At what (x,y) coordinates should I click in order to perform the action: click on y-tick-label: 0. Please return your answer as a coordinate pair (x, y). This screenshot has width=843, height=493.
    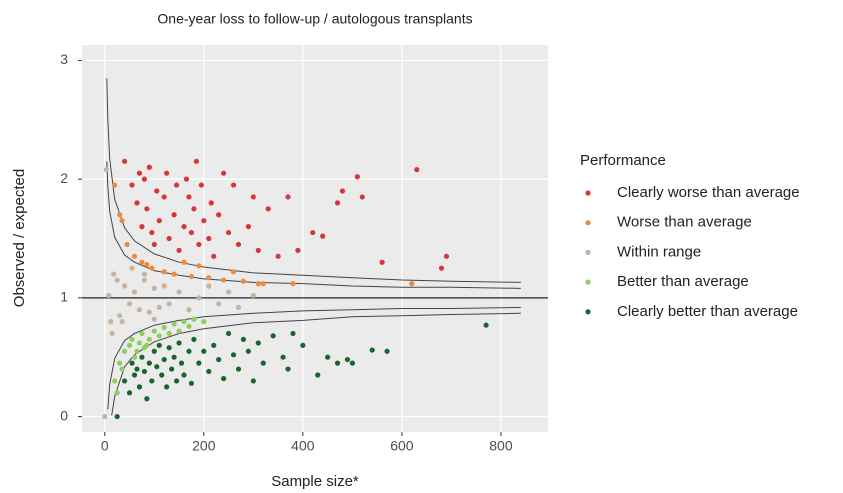
    Looking at the image, I should click on (64, 415).